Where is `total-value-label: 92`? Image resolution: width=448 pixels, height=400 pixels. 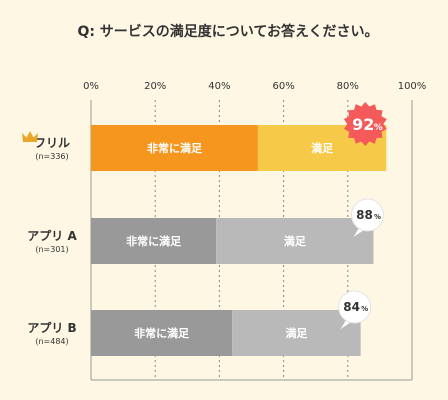
total-value-label: 92 is located at coordinates (363, 124).